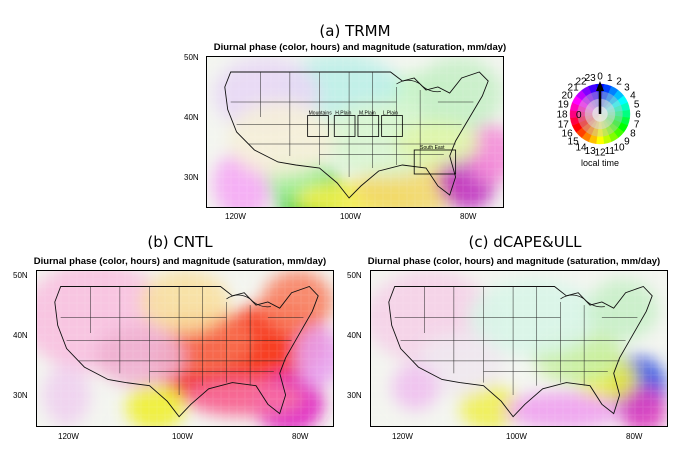  What do you see at coordinates (191, 57) in the screenshot?
I see `lat-tick-50-a: 50N` at bounding box center [191, 57].